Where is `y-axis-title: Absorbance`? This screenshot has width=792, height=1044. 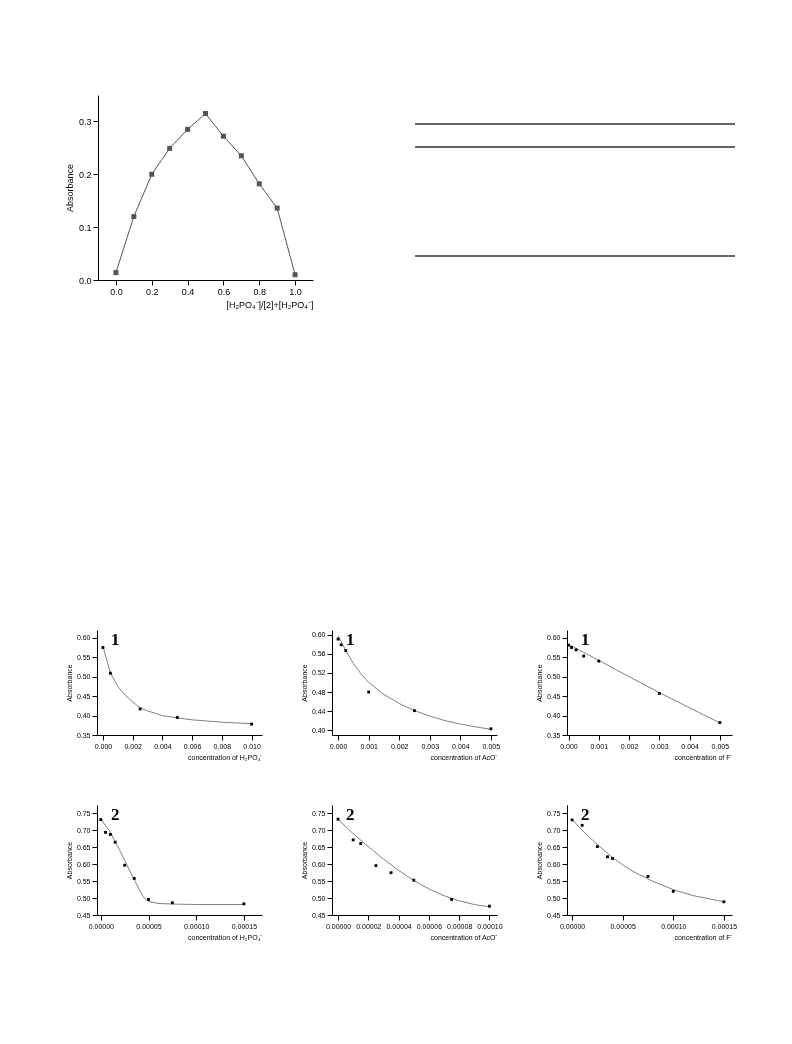
y-axis-title: Absorbance is located at coordinates (69, 188).